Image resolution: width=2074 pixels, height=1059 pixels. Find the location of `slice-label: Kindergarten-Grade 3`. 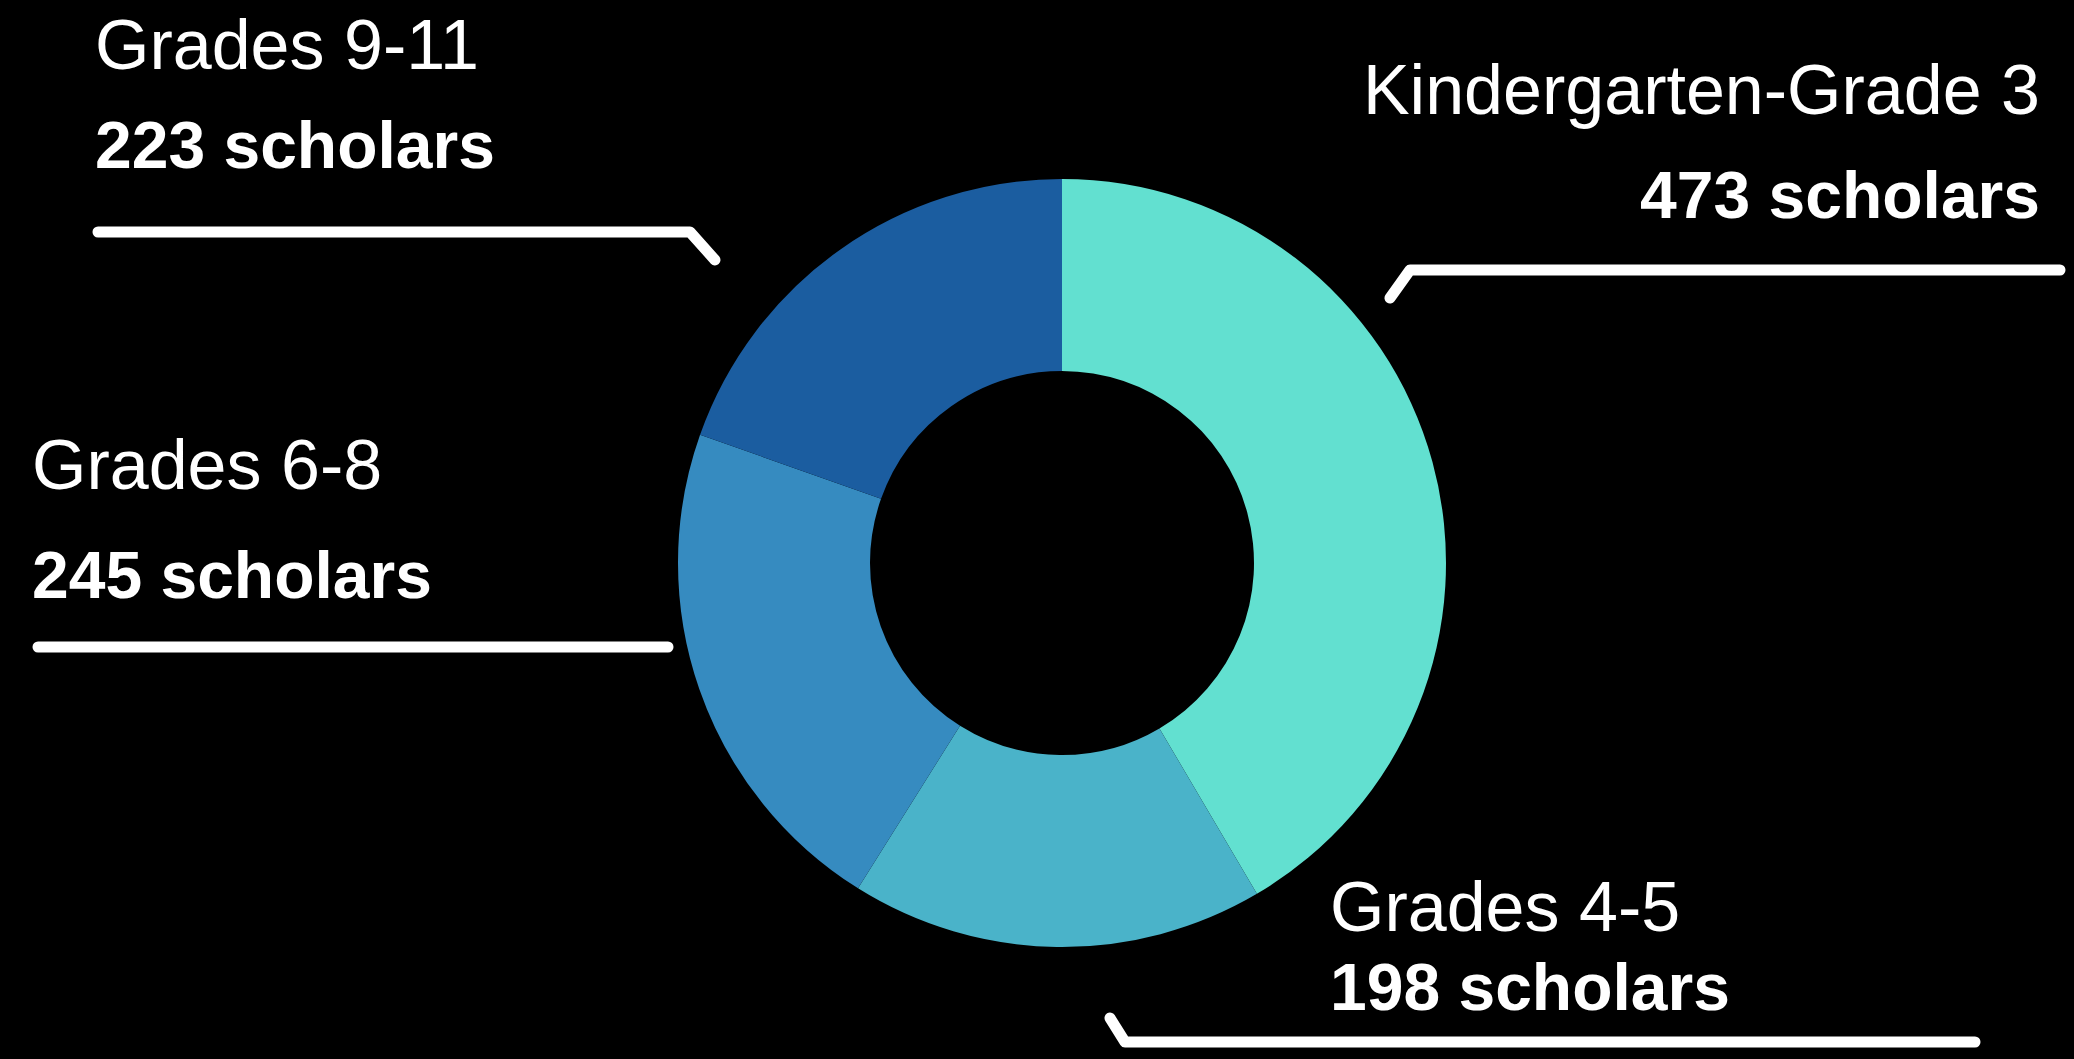

slice-label: Kindergarten-Grade 3 is located at coordinates (1701, 90).